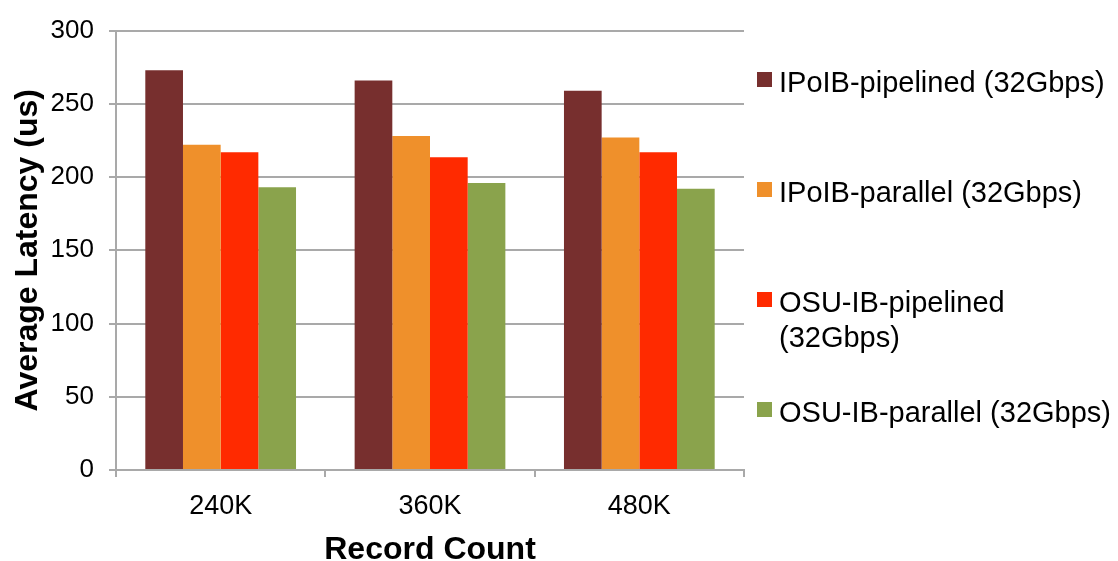 The image size is (1118, 561). Describe the element at coordinates (942, 82) in the screenshot. I see `legend-label: IPoIB-pipelined (32Gbps)` at that location.